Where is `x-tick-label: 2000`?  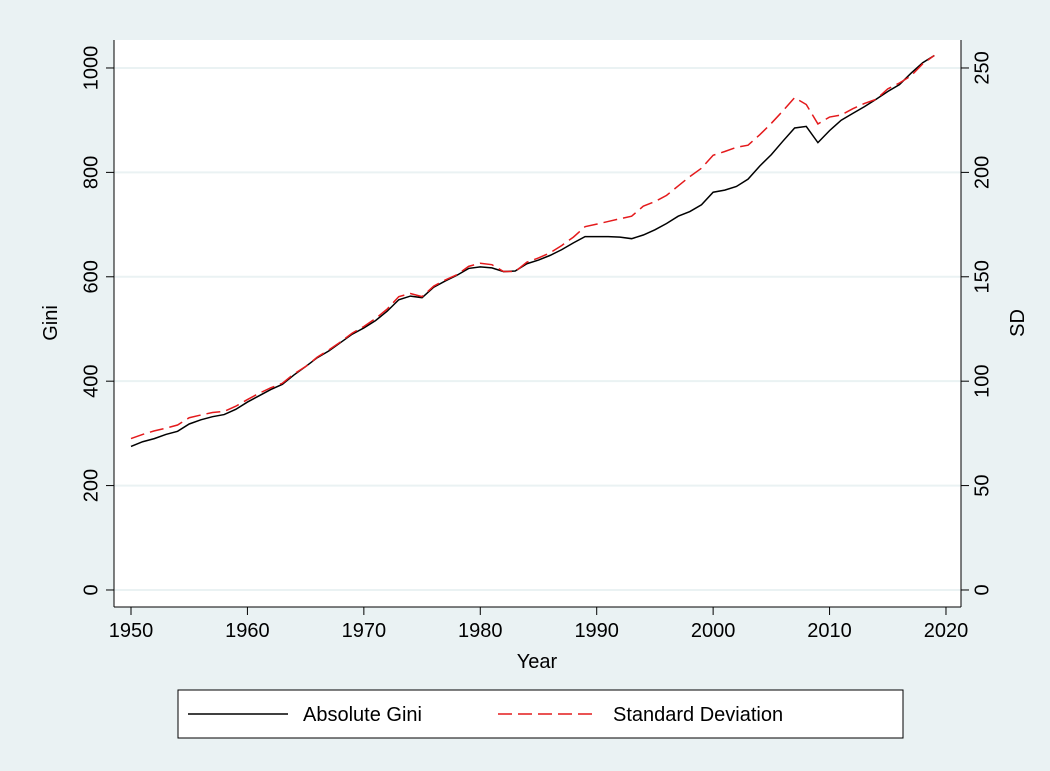 x-tick-label: 2000 is located at coordinates (713, 631).